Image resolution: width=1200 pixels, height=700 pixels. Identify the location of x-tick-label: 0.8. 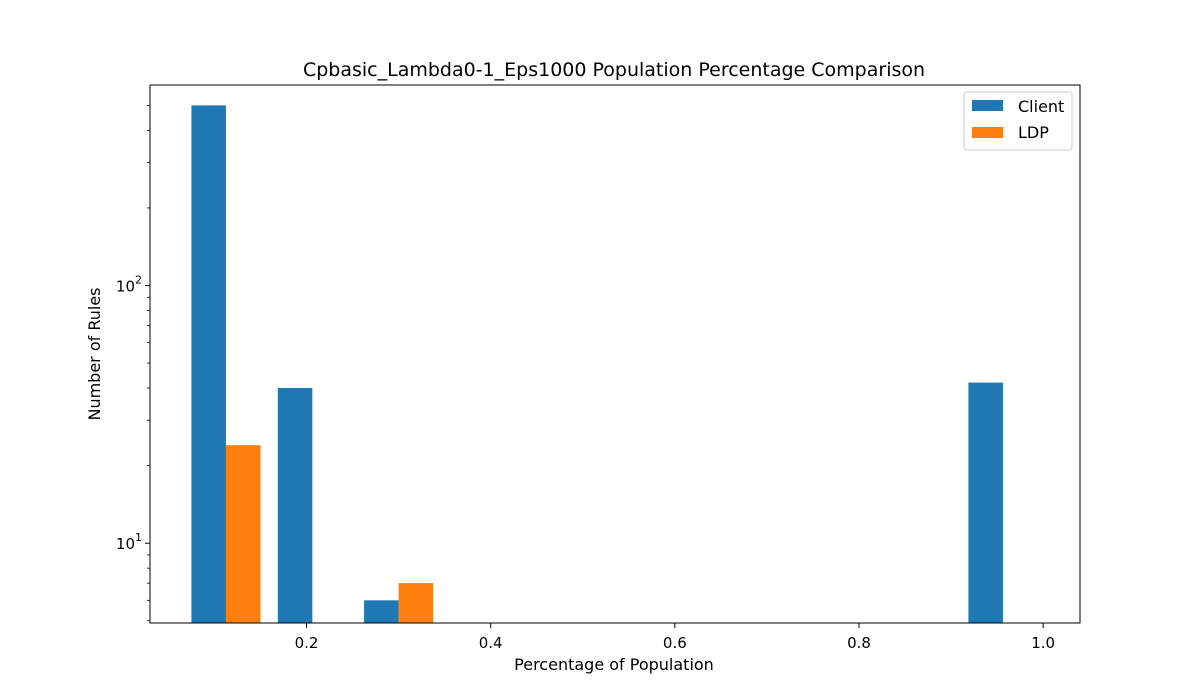
(859, 643).